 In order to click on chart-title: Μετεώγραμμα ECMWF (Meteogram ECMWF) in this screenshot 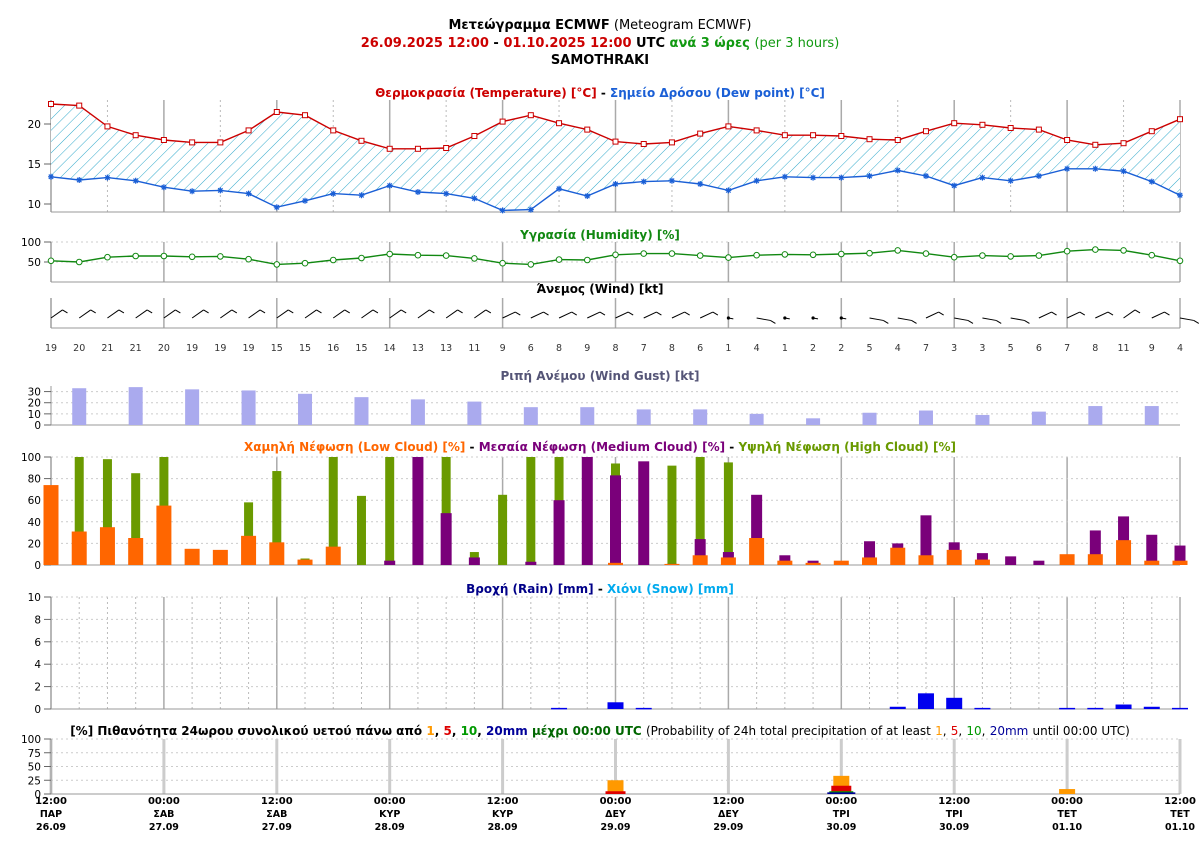, I will do `click(600, 25)`.